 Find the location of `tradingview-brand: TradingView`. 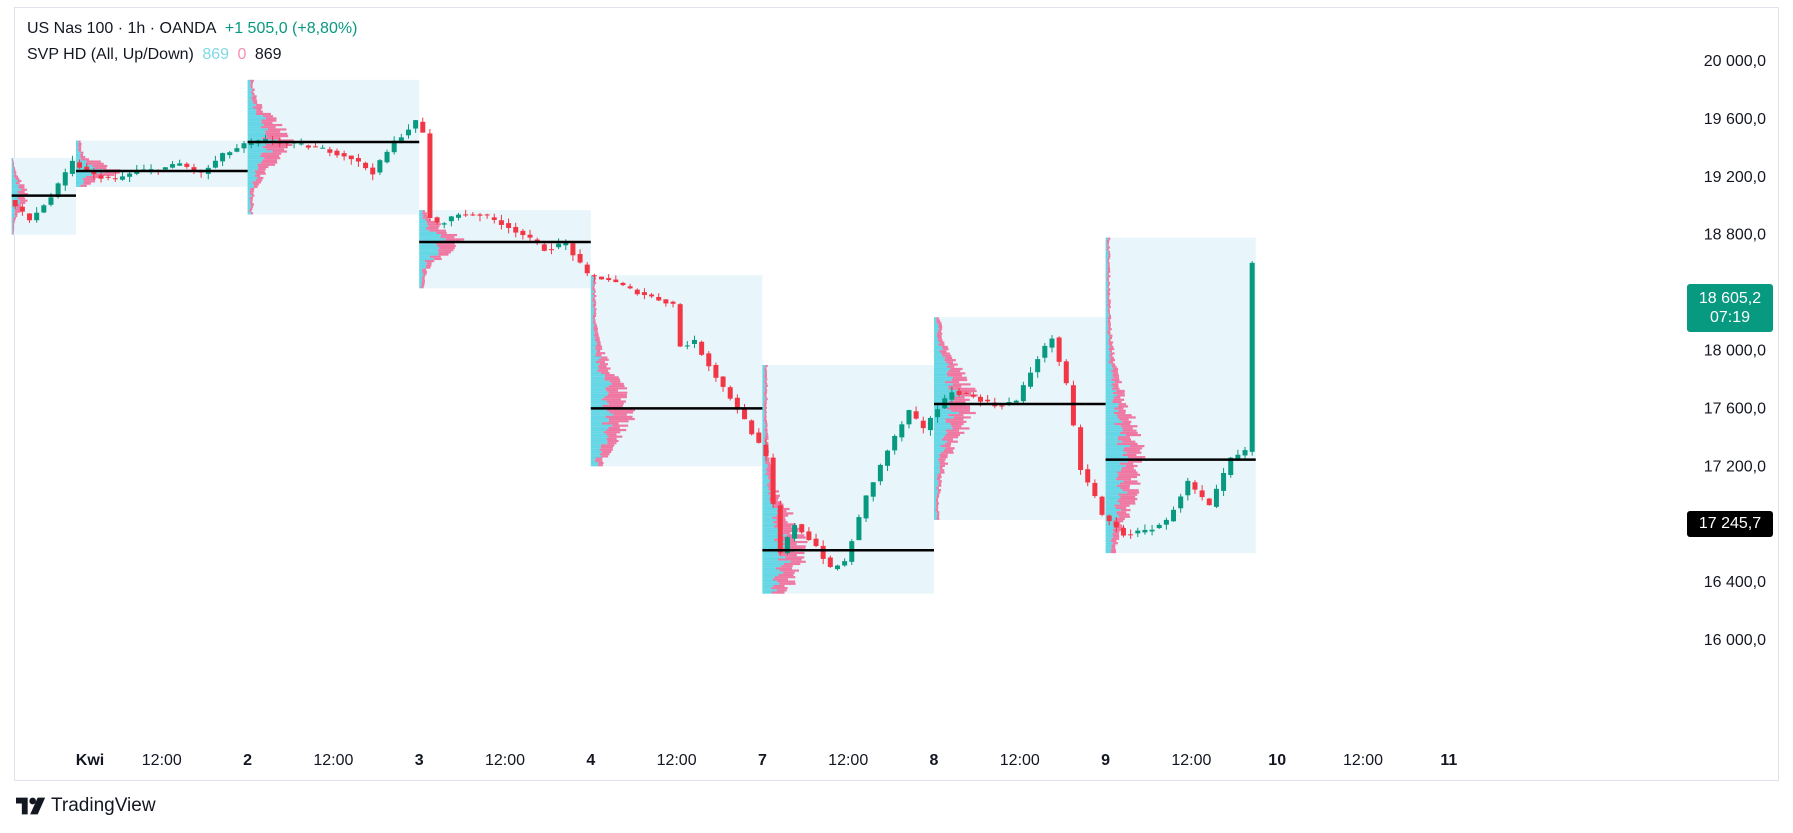

tradingview-brand: TradingView is located at coordinates (86, 806).